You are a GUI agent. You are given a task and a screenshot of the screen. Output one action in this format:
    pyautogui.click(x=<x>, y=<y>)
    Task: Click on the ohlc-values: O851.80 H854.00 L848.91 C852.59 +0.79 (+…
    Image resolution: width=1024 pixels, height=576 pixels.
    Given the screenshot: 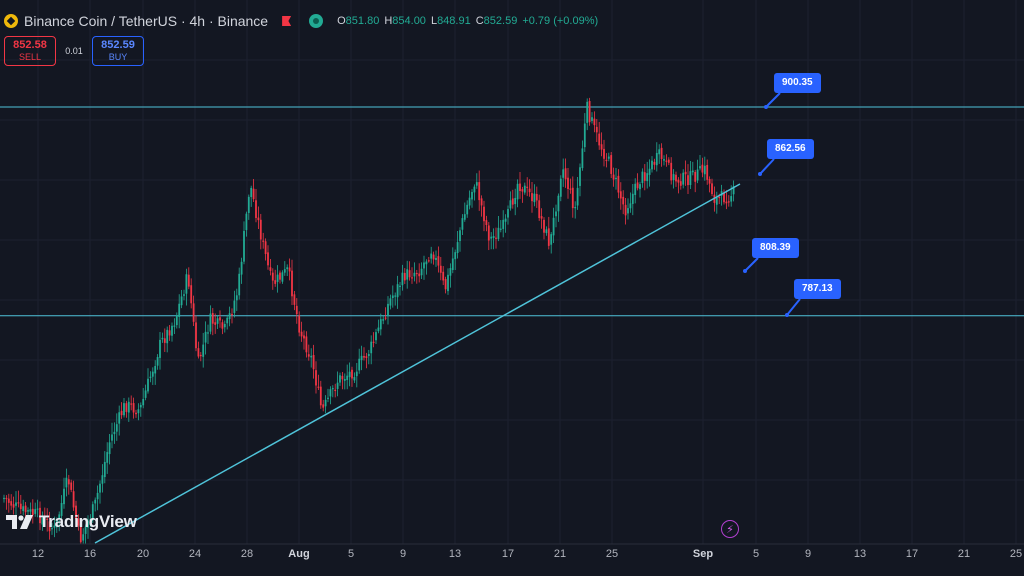 What is the action you would take?
    pyautogui.click(x=468, y=21)
    